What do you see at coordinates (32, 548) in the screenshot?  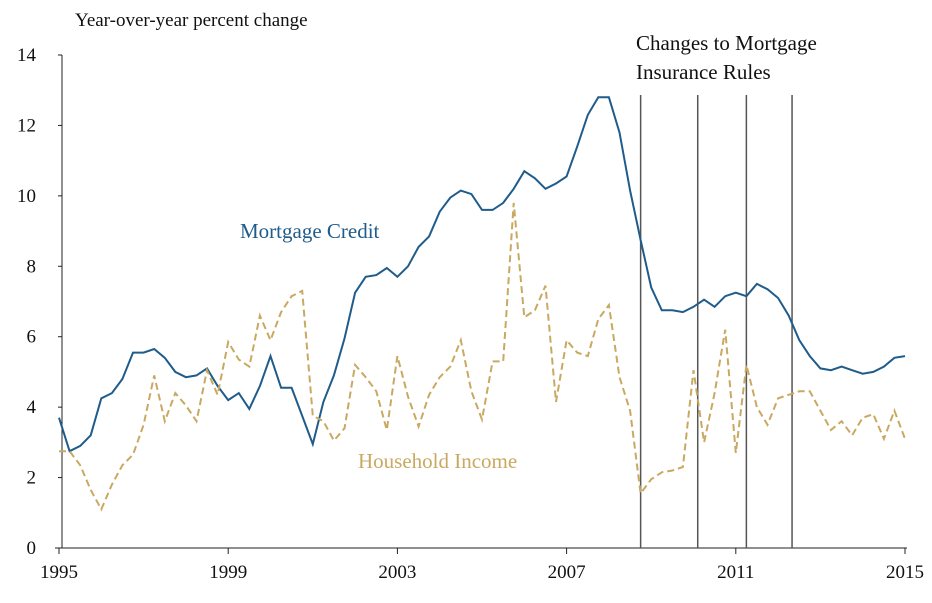 I see `y-tick-label: 0` at bounding box center [32, 548].